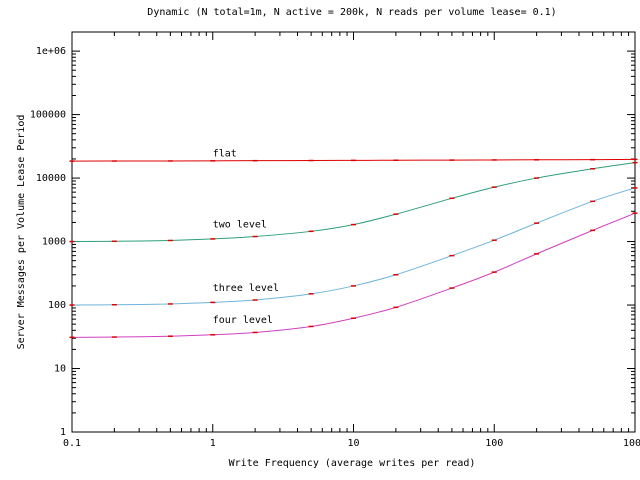  Describe the element at coordinates (21, 232) in the screenshot. I see `y-axis-label: Server Messages per Volume Lease Period` at that location.